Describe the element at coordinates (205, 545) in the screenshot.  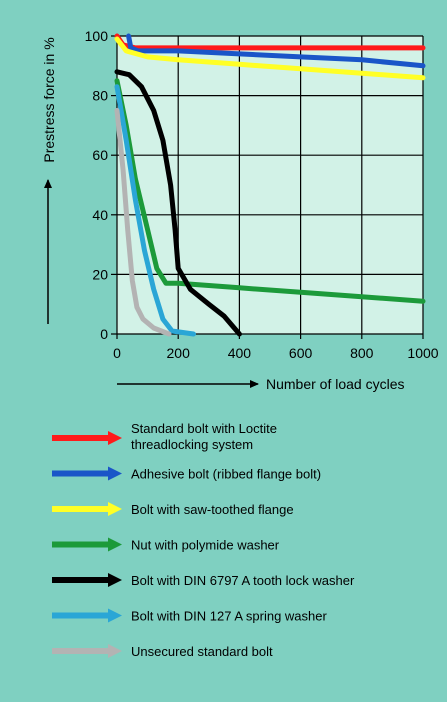
I see `legend-label: Nut with polymide washer` at that location.